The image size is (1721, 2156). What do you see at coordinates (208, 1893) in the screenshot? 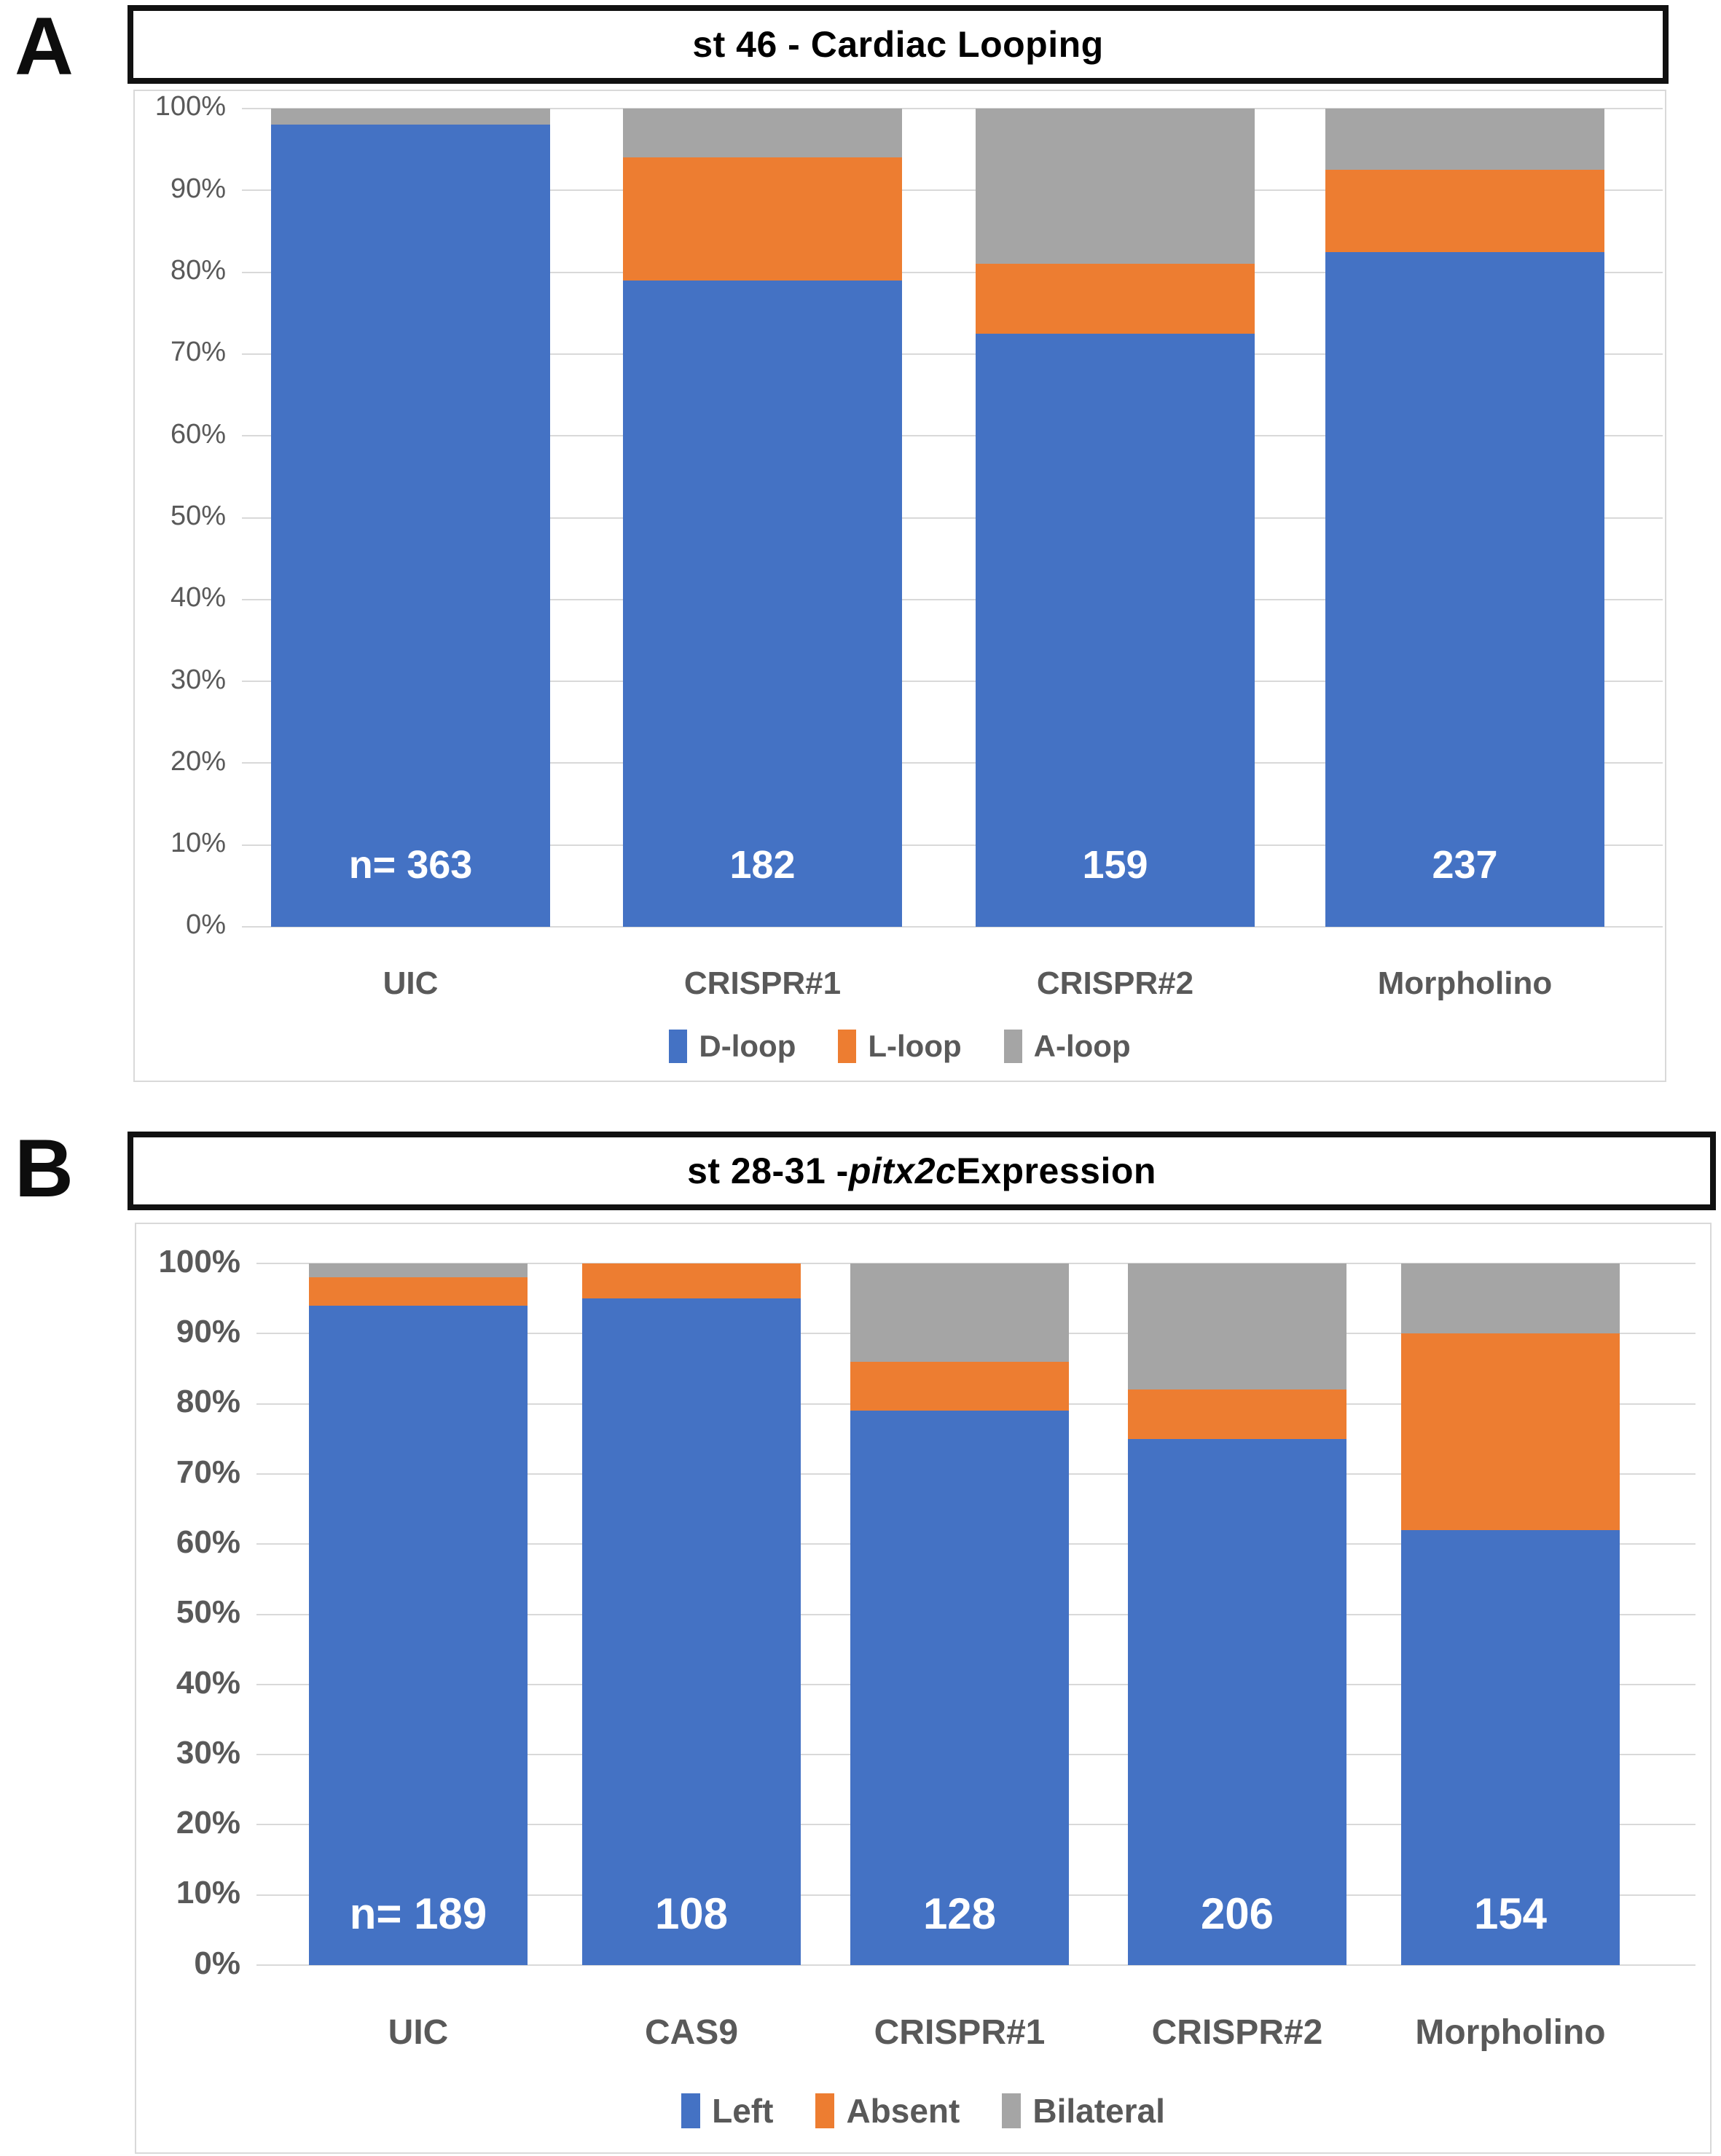
I see `y-axis-tick-label: 10%` at bounding box center [208, 1893].